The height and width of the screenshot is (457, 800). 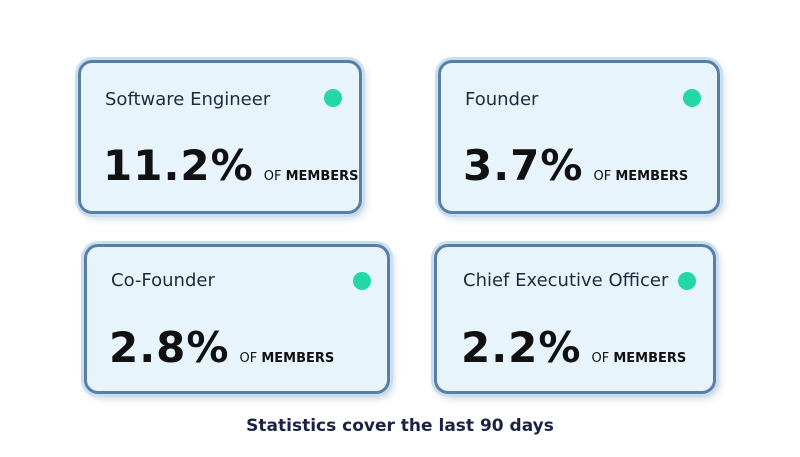 I want to click on stat-value: 2.8%, so click(x=169, y=347).